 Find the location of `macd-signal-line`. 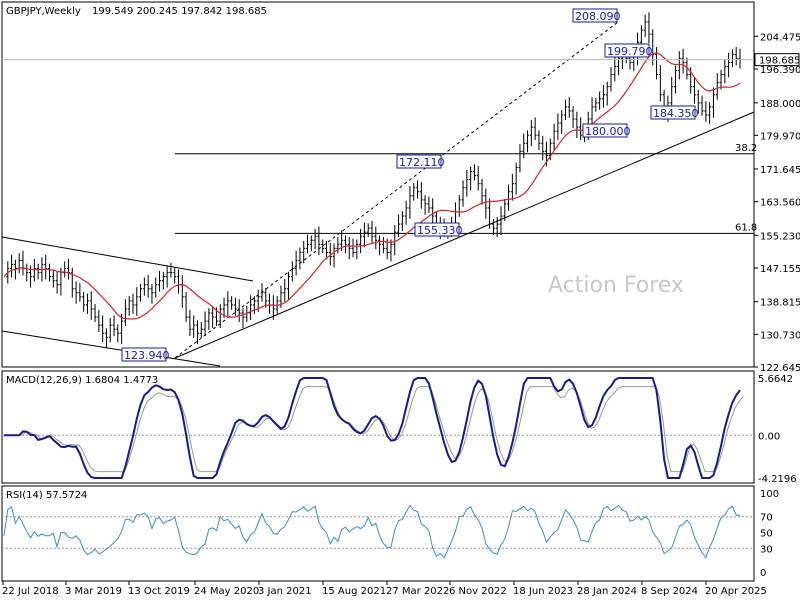

macd-signal-line is located at coordinates (375, 429).